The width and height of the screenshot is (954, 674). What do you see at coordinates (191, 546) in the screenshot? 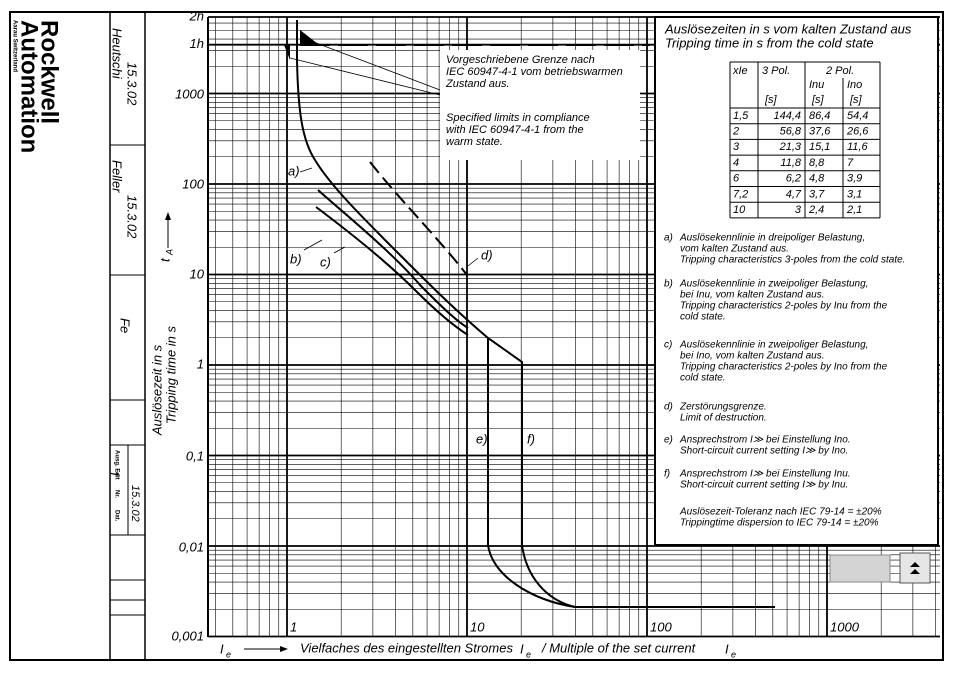
I see `y-tick-label: 0,01` at bounding box center [191, 546].